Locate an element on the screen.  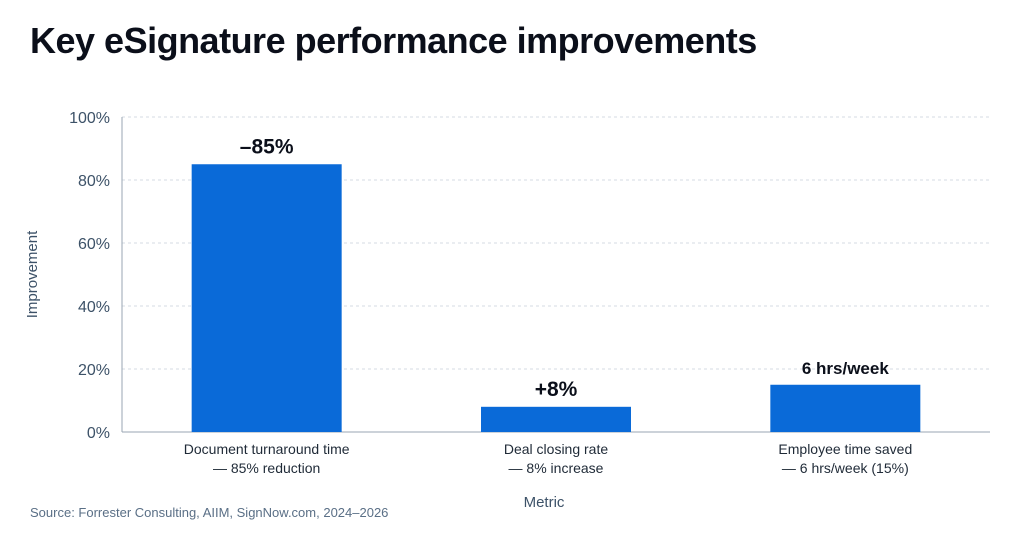
data-label: +8% is located at coordinates (556, 389).